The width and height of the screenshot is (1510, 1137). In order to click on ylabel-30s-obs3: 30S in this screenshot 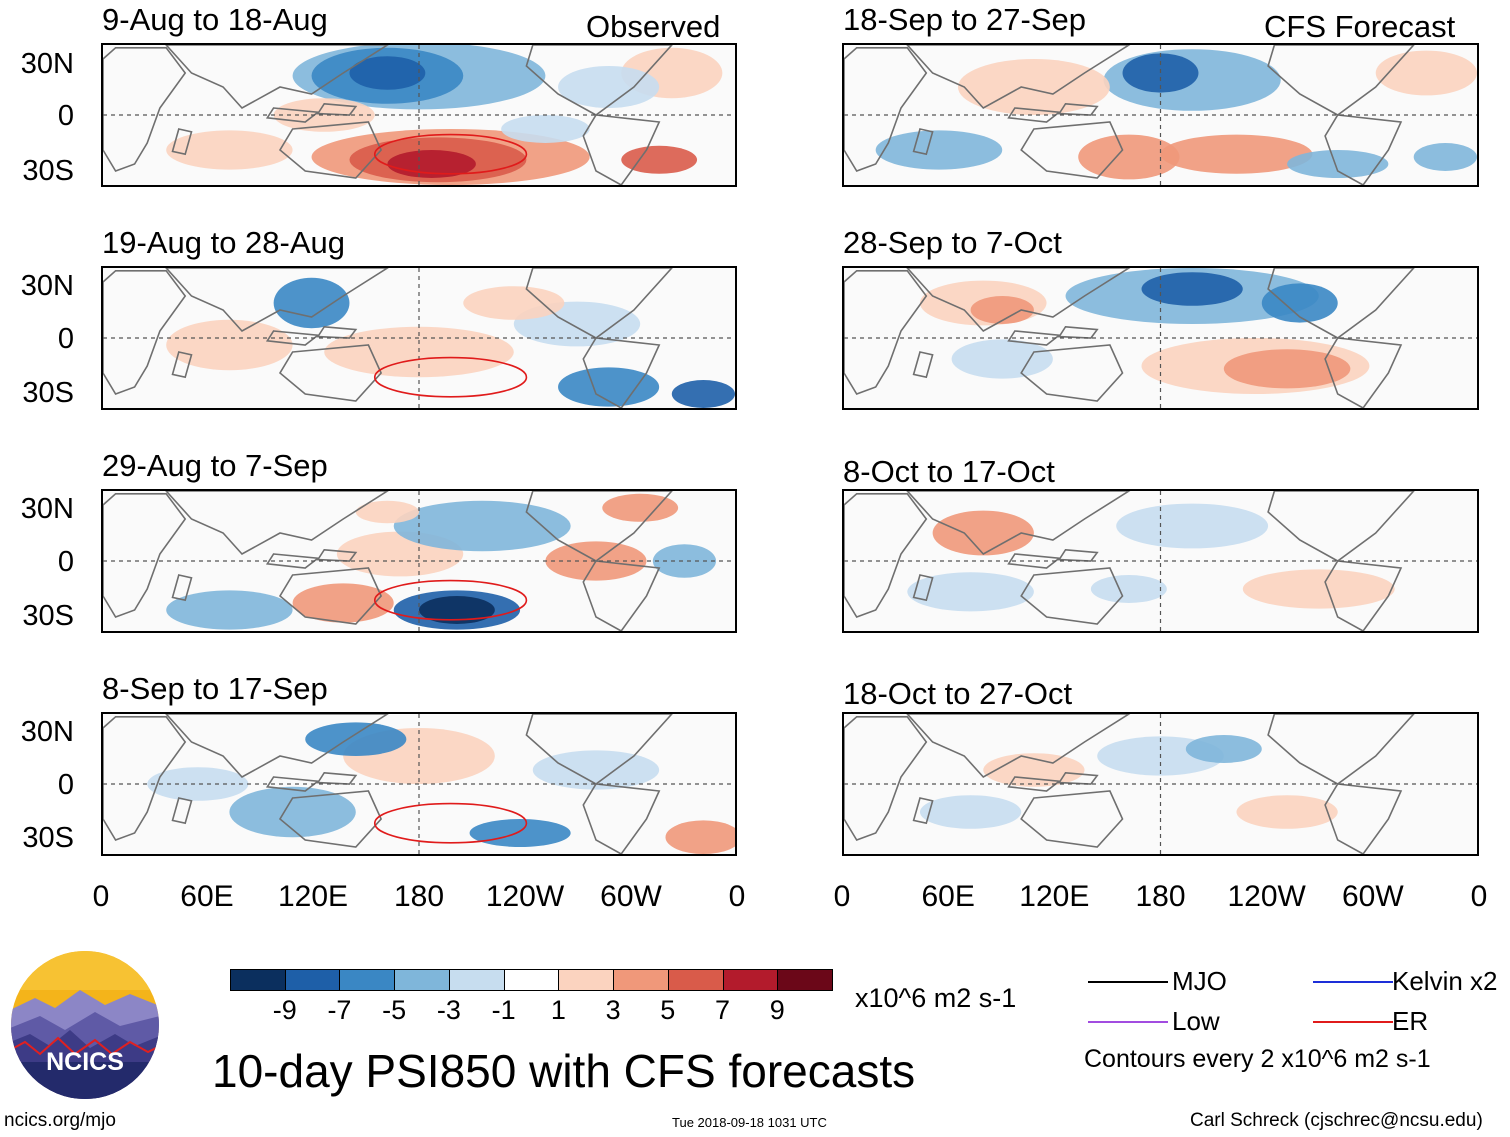, I will do `click(48, 616)`.